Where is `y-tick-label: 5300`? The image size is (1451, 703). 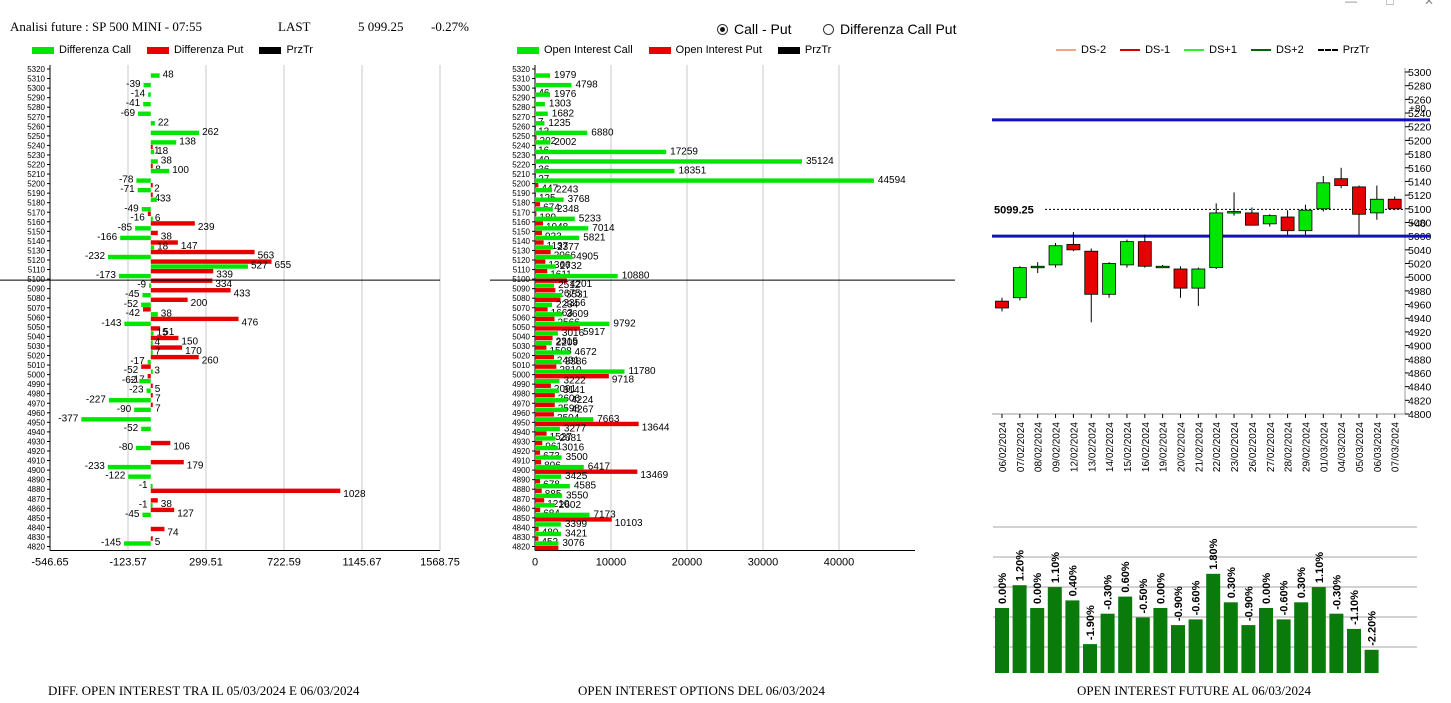
y-tick-label: 5300 is located at coordinates (1420, 73).